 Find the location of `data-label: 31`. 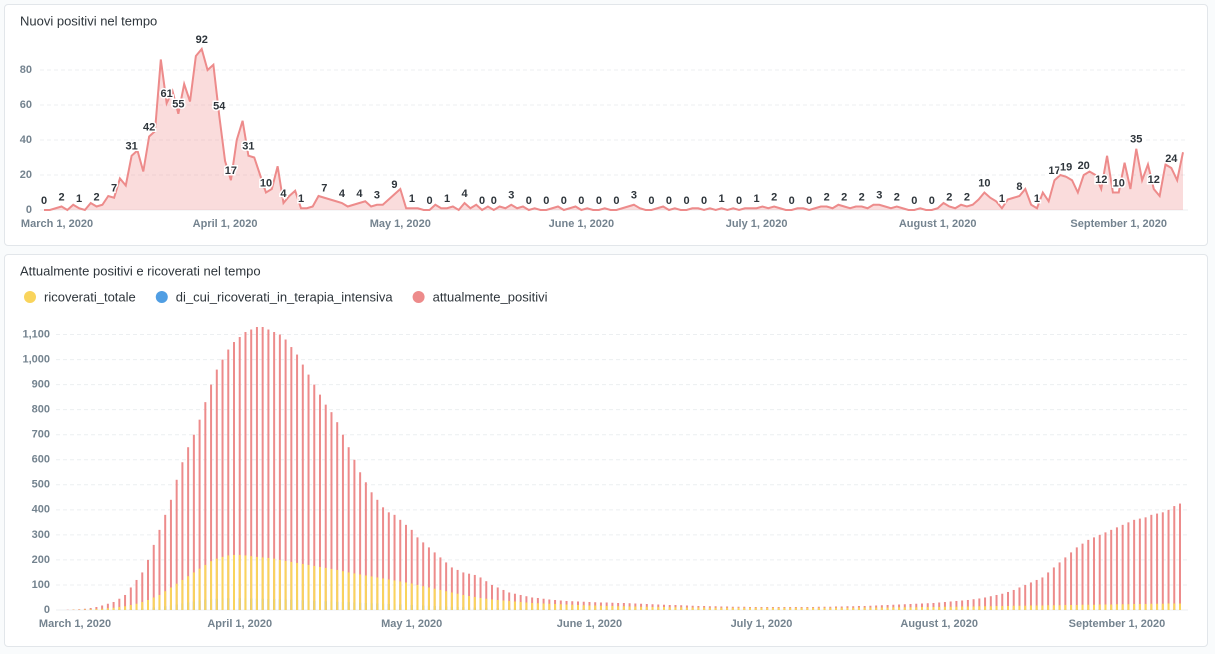

data-label: 31 is located at coordinates (131, 147).